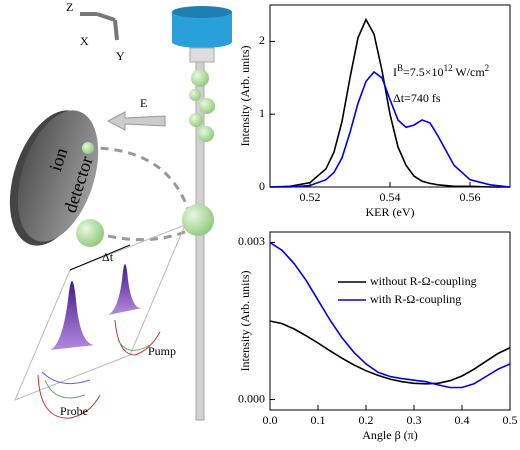 This screenshot has width=520, height=450. What do you see at coordinates (469, 72) in the screenshot?
I see `annotation-part: W/cm` at bounding box center [469, 72].